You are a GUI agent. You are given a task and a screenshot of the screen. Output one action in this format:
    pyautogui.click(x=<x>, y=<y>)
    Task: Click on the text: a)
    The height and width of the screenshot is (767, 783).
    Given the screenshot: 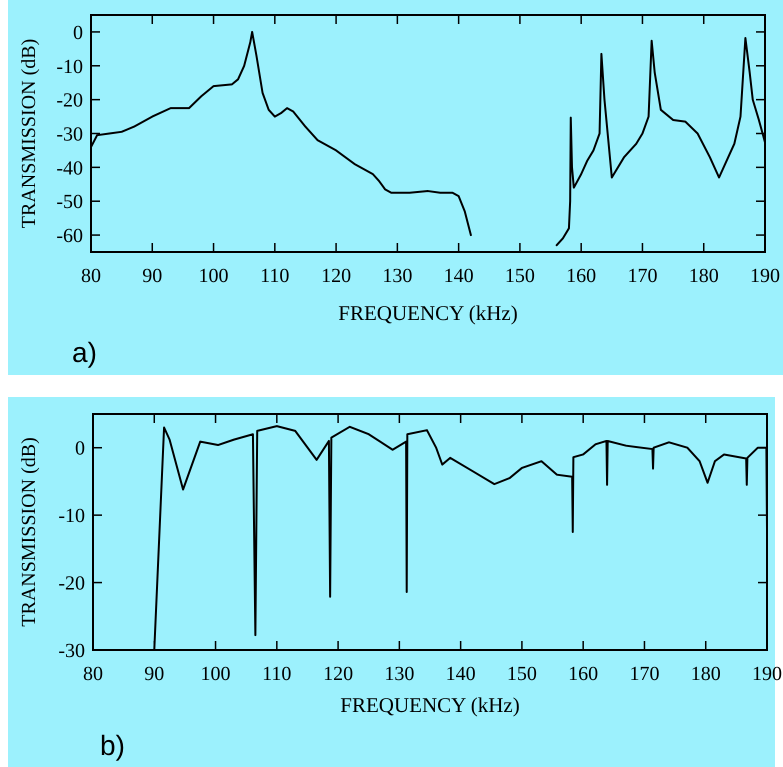 What is the action you would take?
    pyautogui.click(x=84, y=352)
    